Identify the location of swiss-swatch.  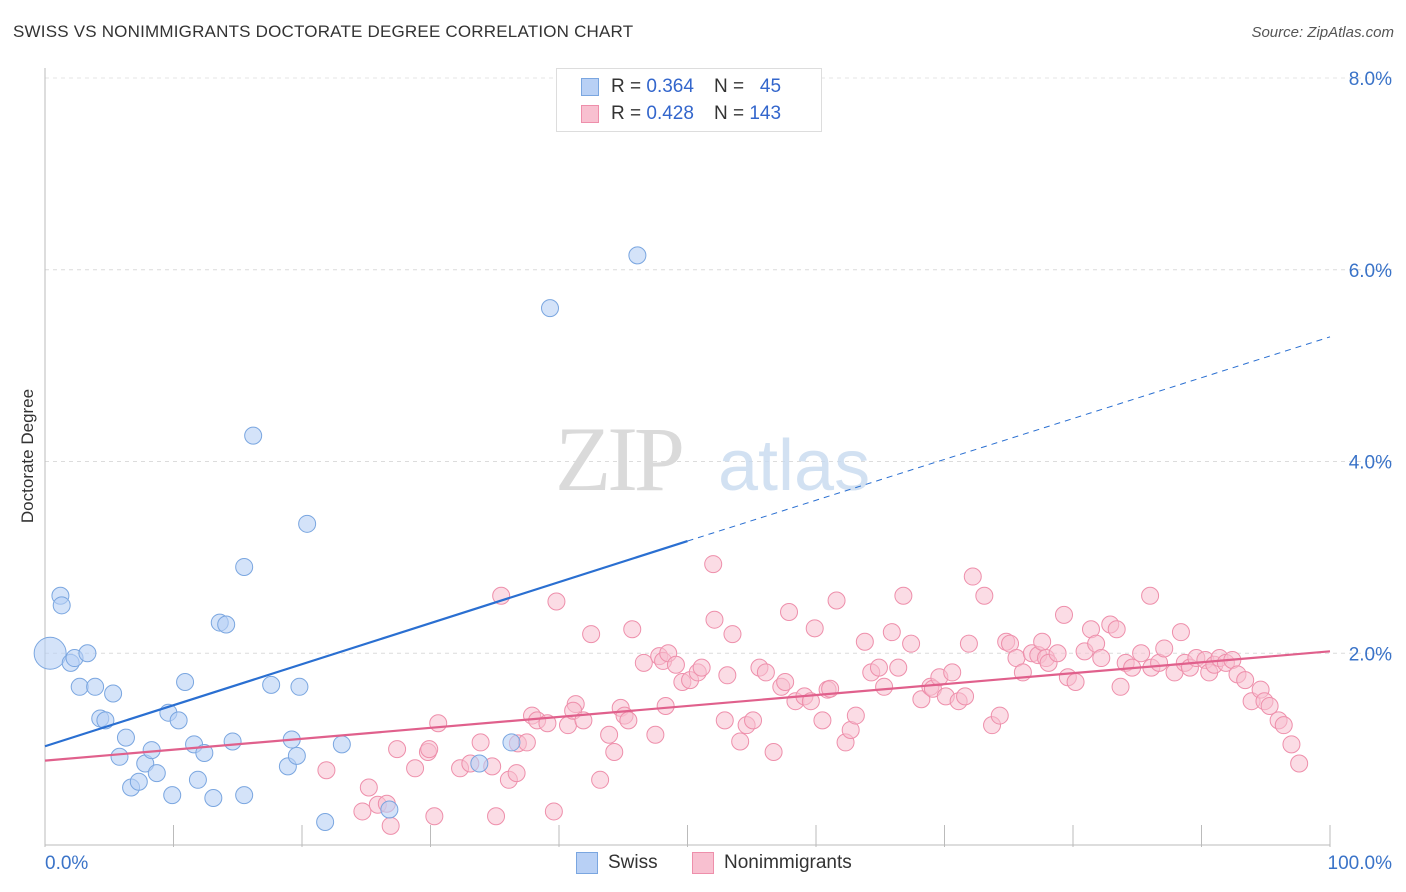
(590, 87).